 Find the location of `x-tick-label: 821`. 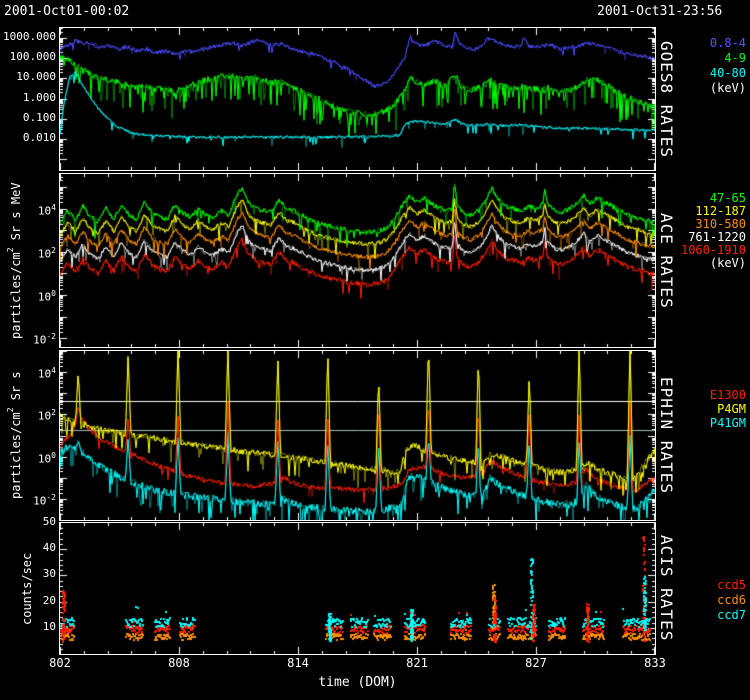

x-tick-label: 821 is located at coordinates (417, 663).